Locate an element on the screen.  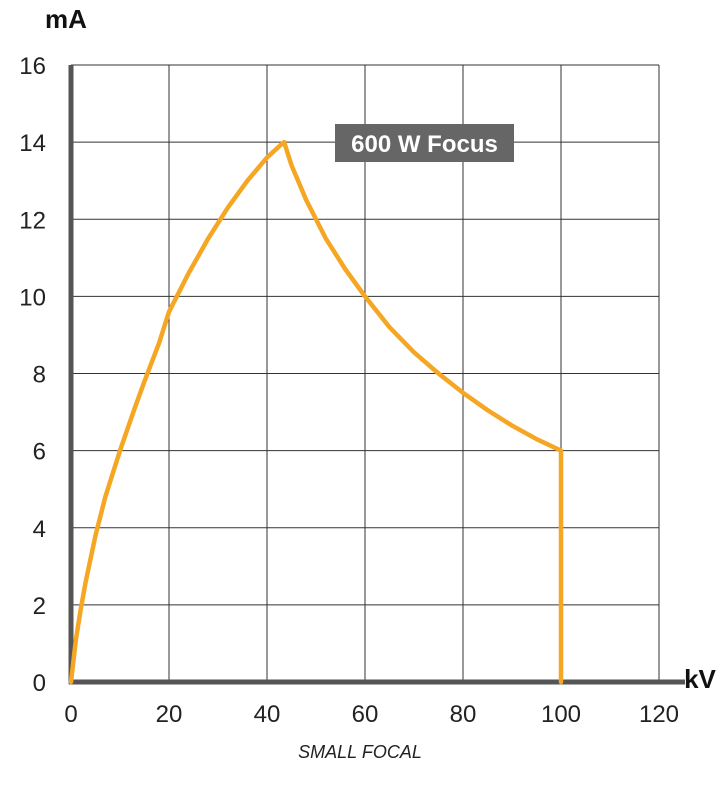
y-axis-label: mA is located at coordinates (66, 19).